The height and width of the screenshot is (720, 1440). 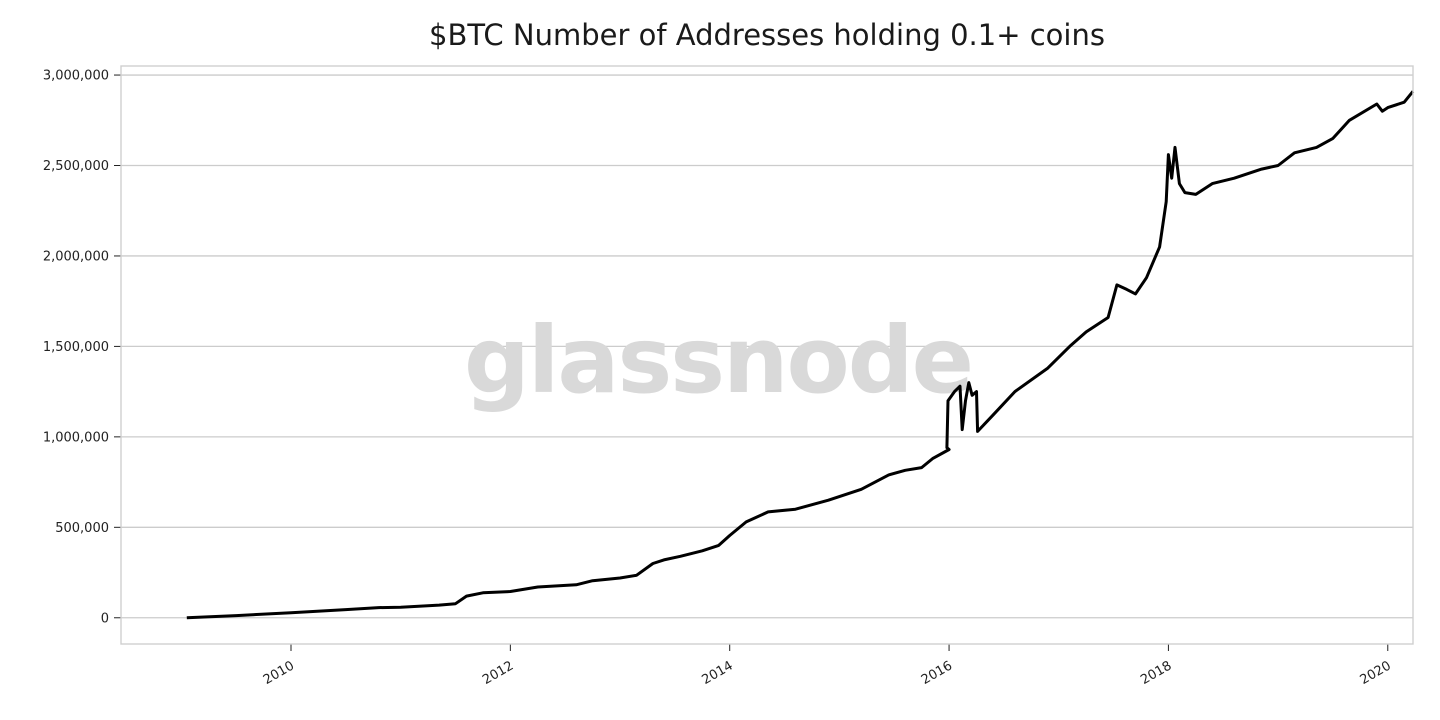 I want to click on x-tick-label: 2018, so click(x=1156, y=673).